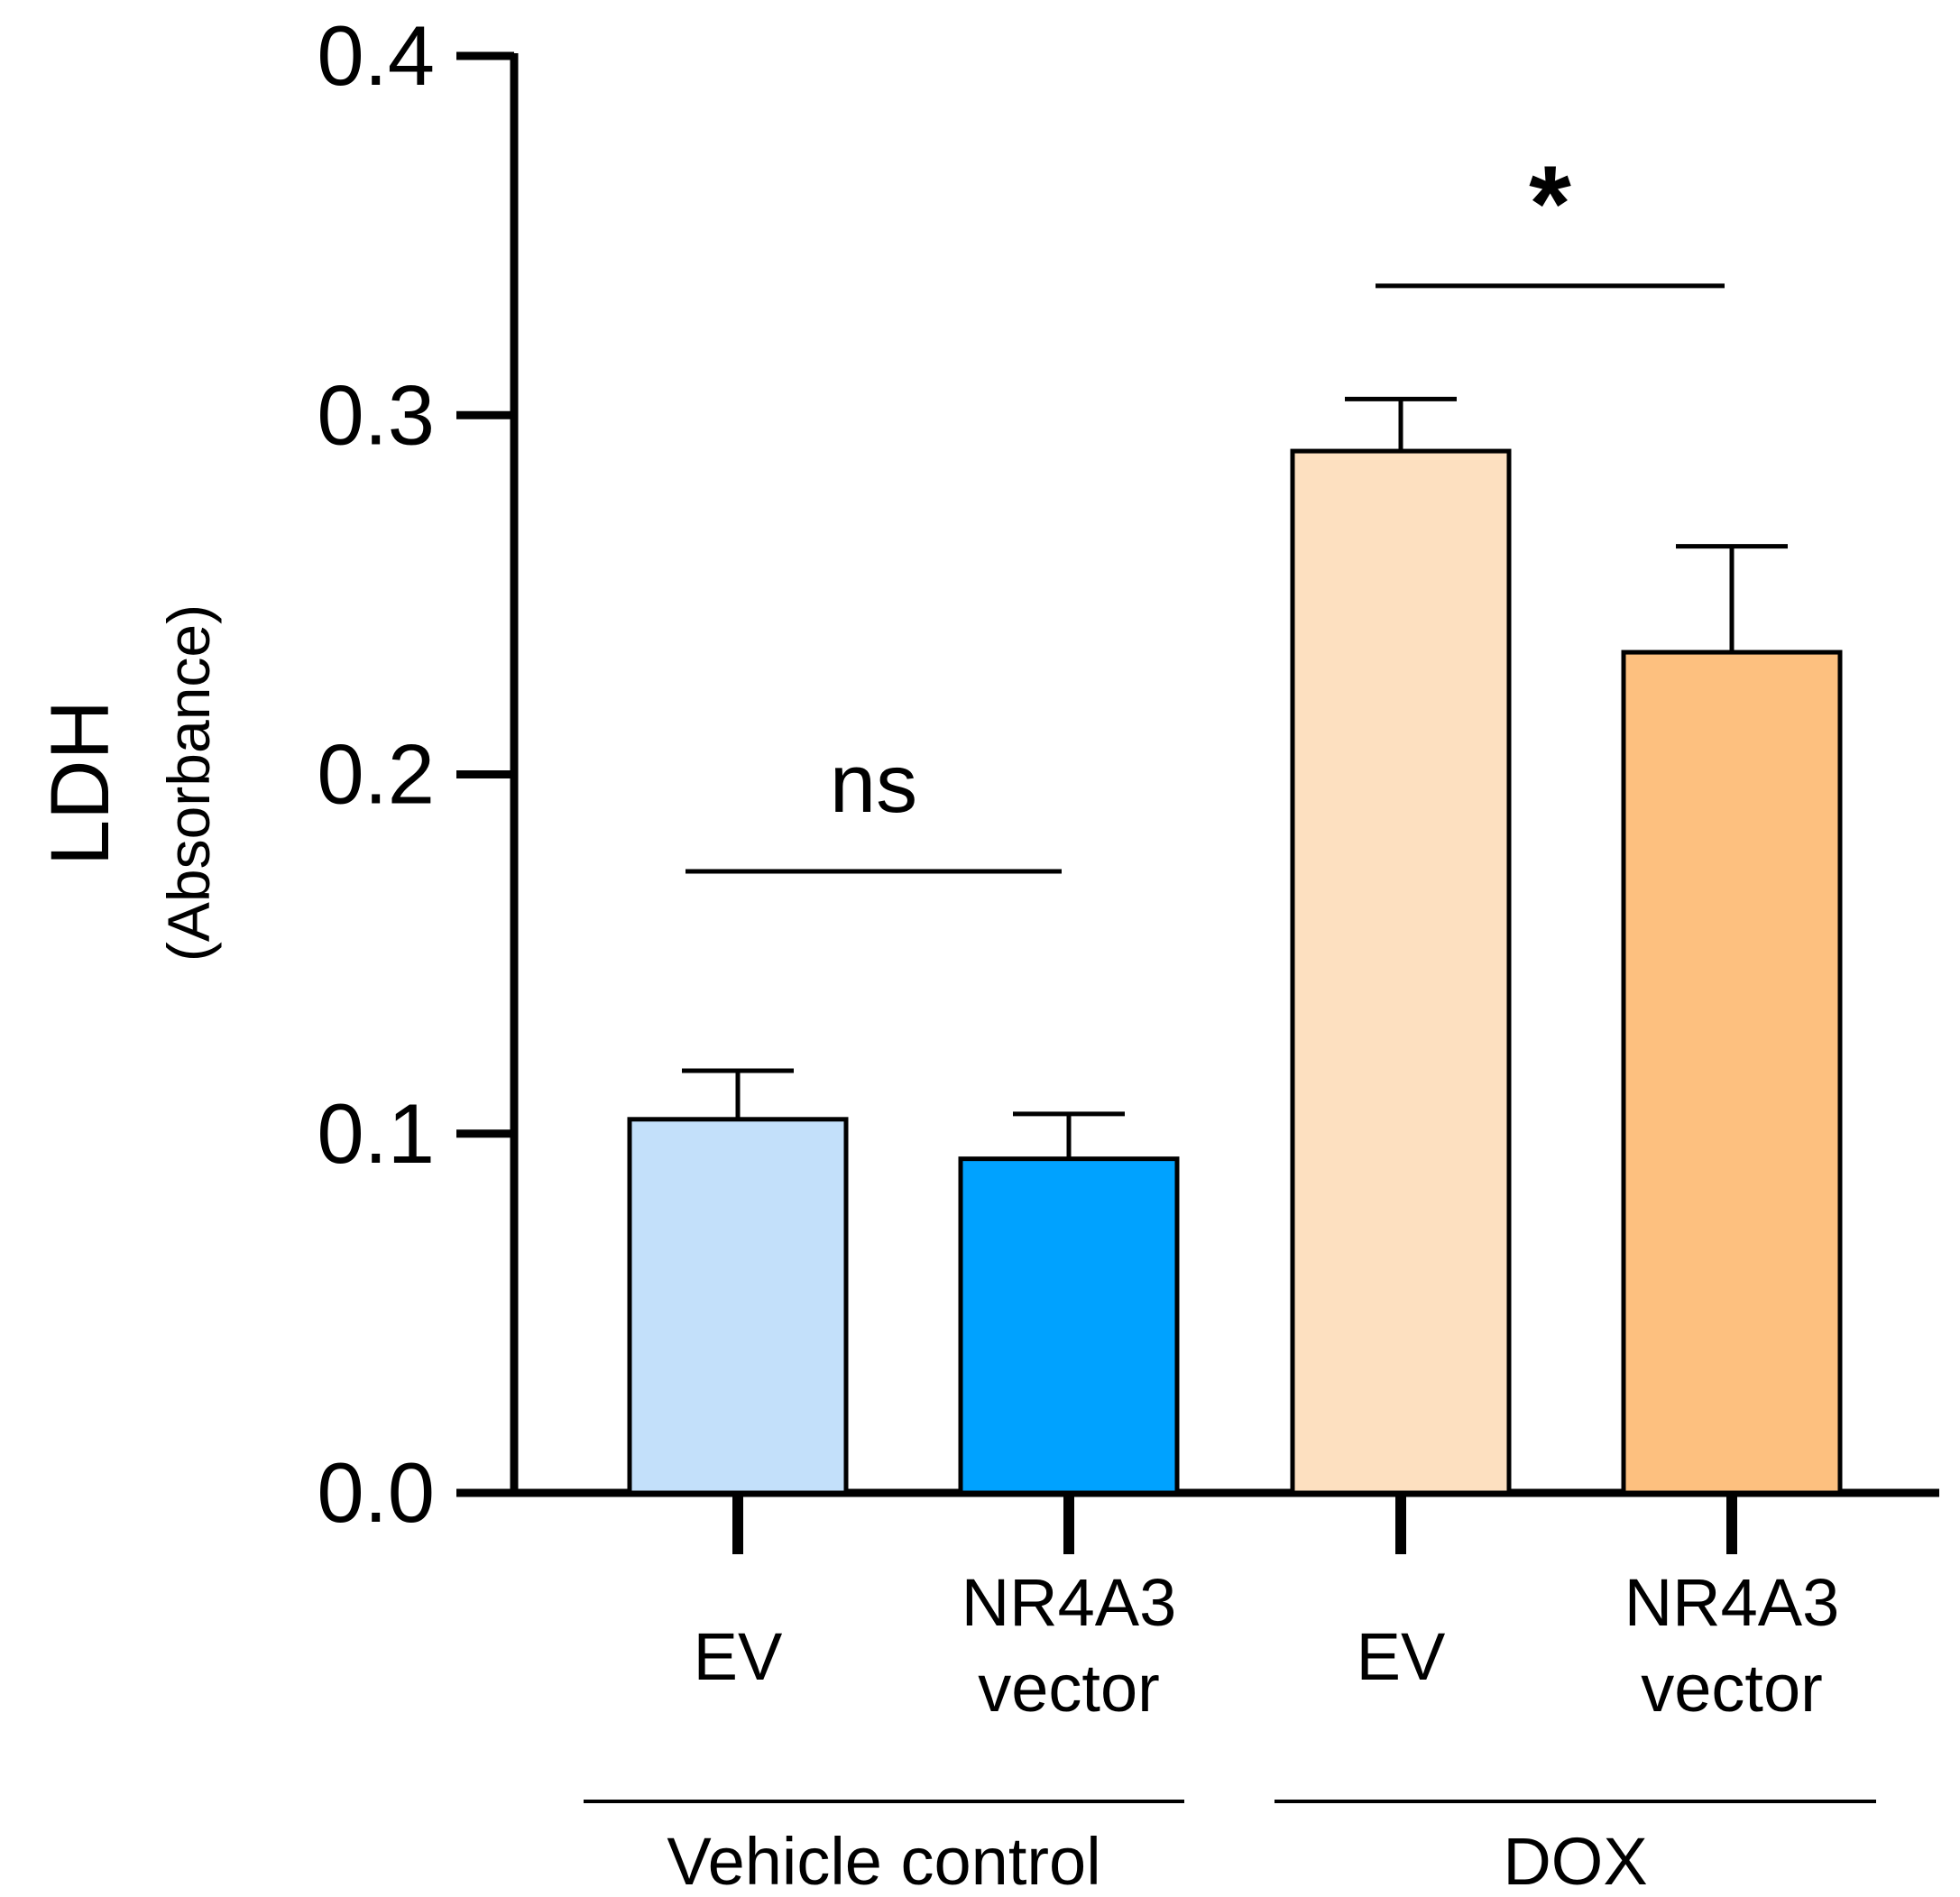 The height and width of the screenshot is (1897, 1960). Describe the element at coordinates (1550, 203) in the screenshot. I see `significance-star: *` at that location.